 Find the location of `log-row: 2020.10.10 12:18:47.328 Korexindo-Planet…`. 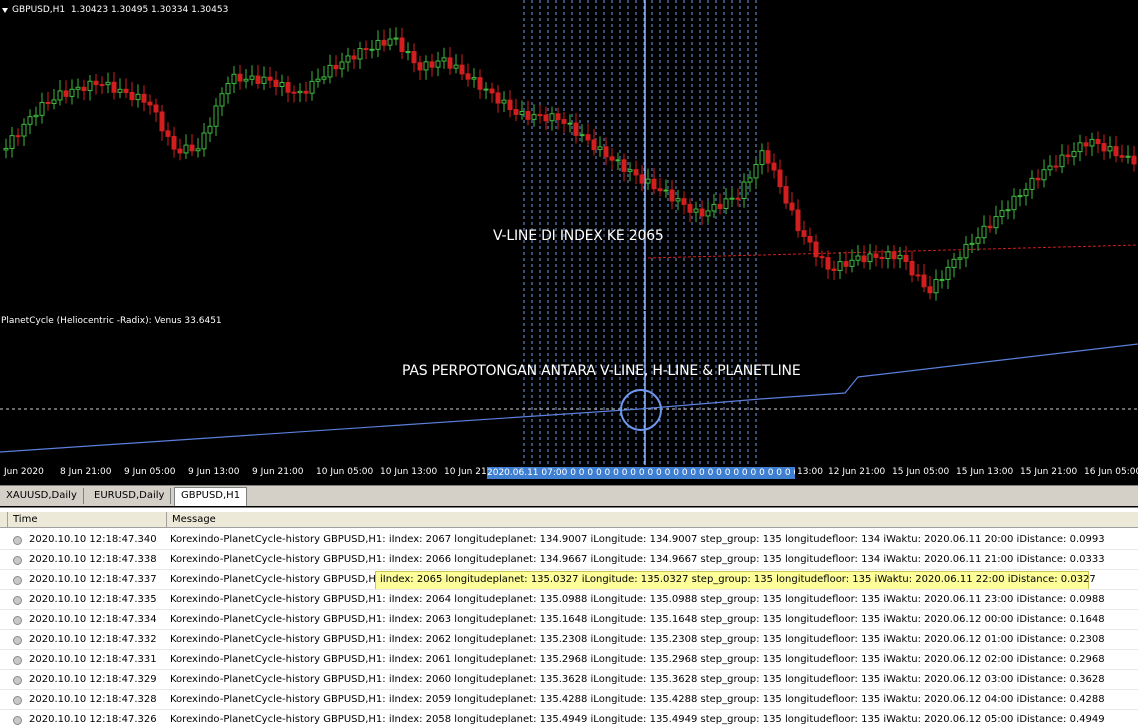

log-row: 2020.10.10 12:18:47.328 Korexindo-Planet… is located at coordinates (569, 700).